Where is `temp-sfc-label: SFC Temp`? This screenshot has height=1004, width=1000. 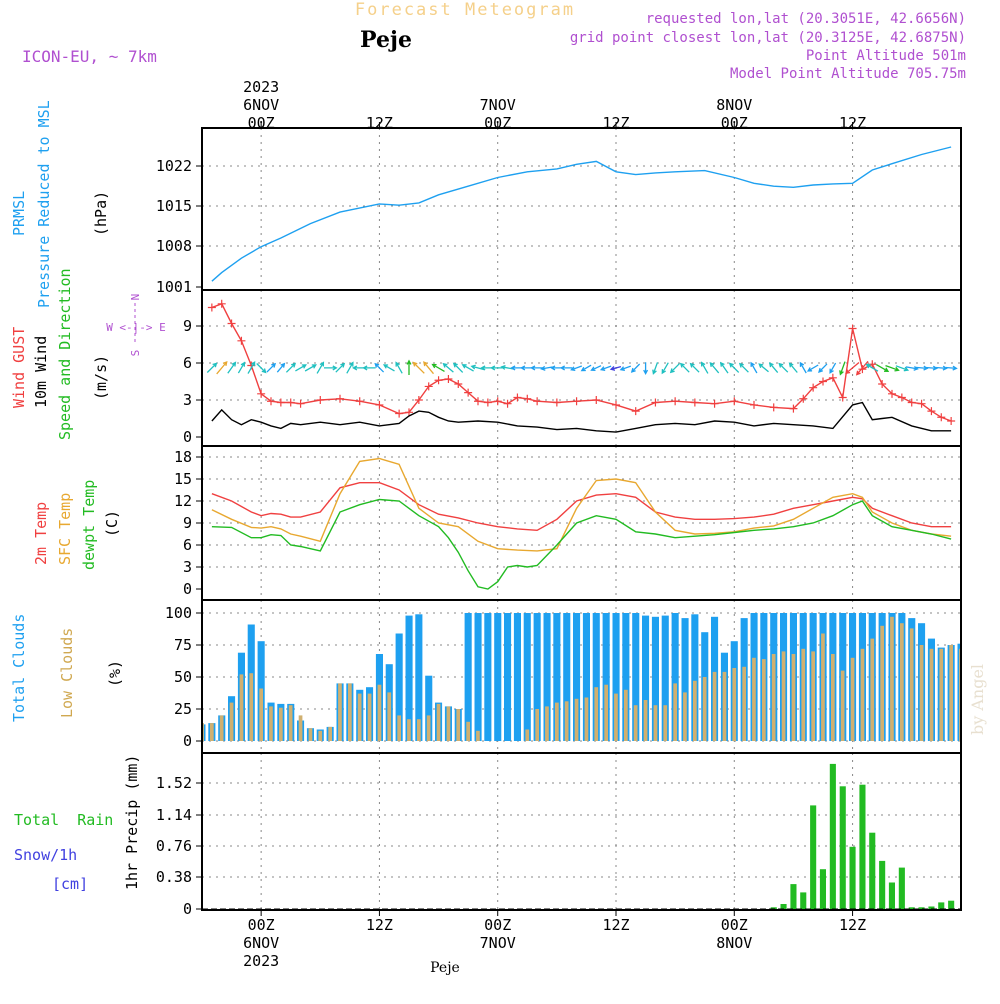
temp-sfc-label: SFC Temp is located at coordinates (65, 529).